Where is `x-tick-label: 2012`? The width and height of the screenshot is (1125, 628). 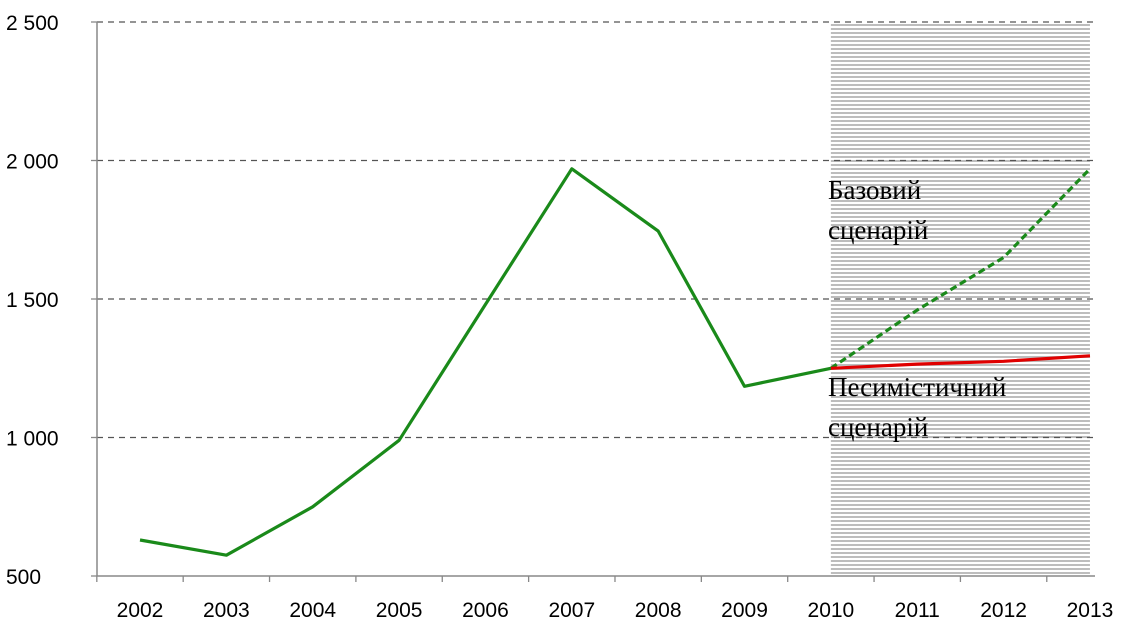
x-tick-label: 2012 is located at coordinates (1003, 610).